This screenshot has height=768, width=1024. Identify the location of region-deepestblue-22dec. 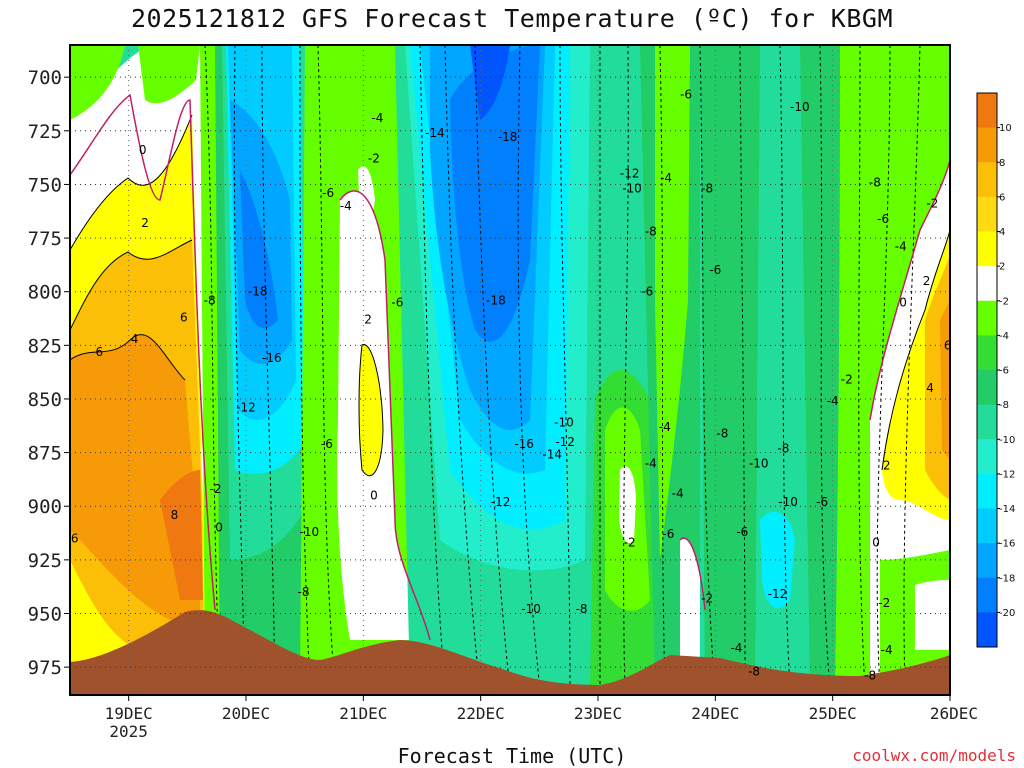
(490, 82).